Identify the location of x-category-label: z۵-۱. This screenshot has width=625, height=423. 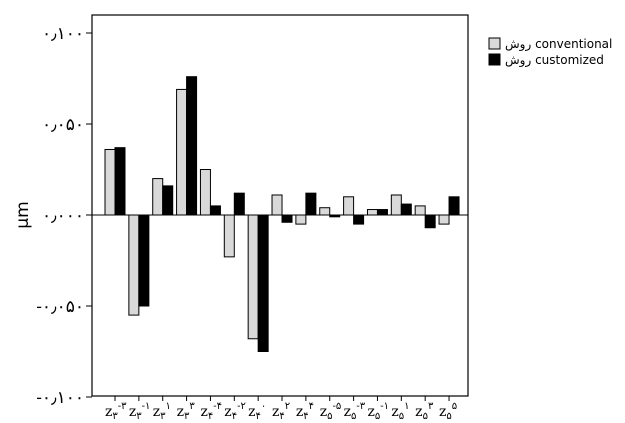
(378, 411).